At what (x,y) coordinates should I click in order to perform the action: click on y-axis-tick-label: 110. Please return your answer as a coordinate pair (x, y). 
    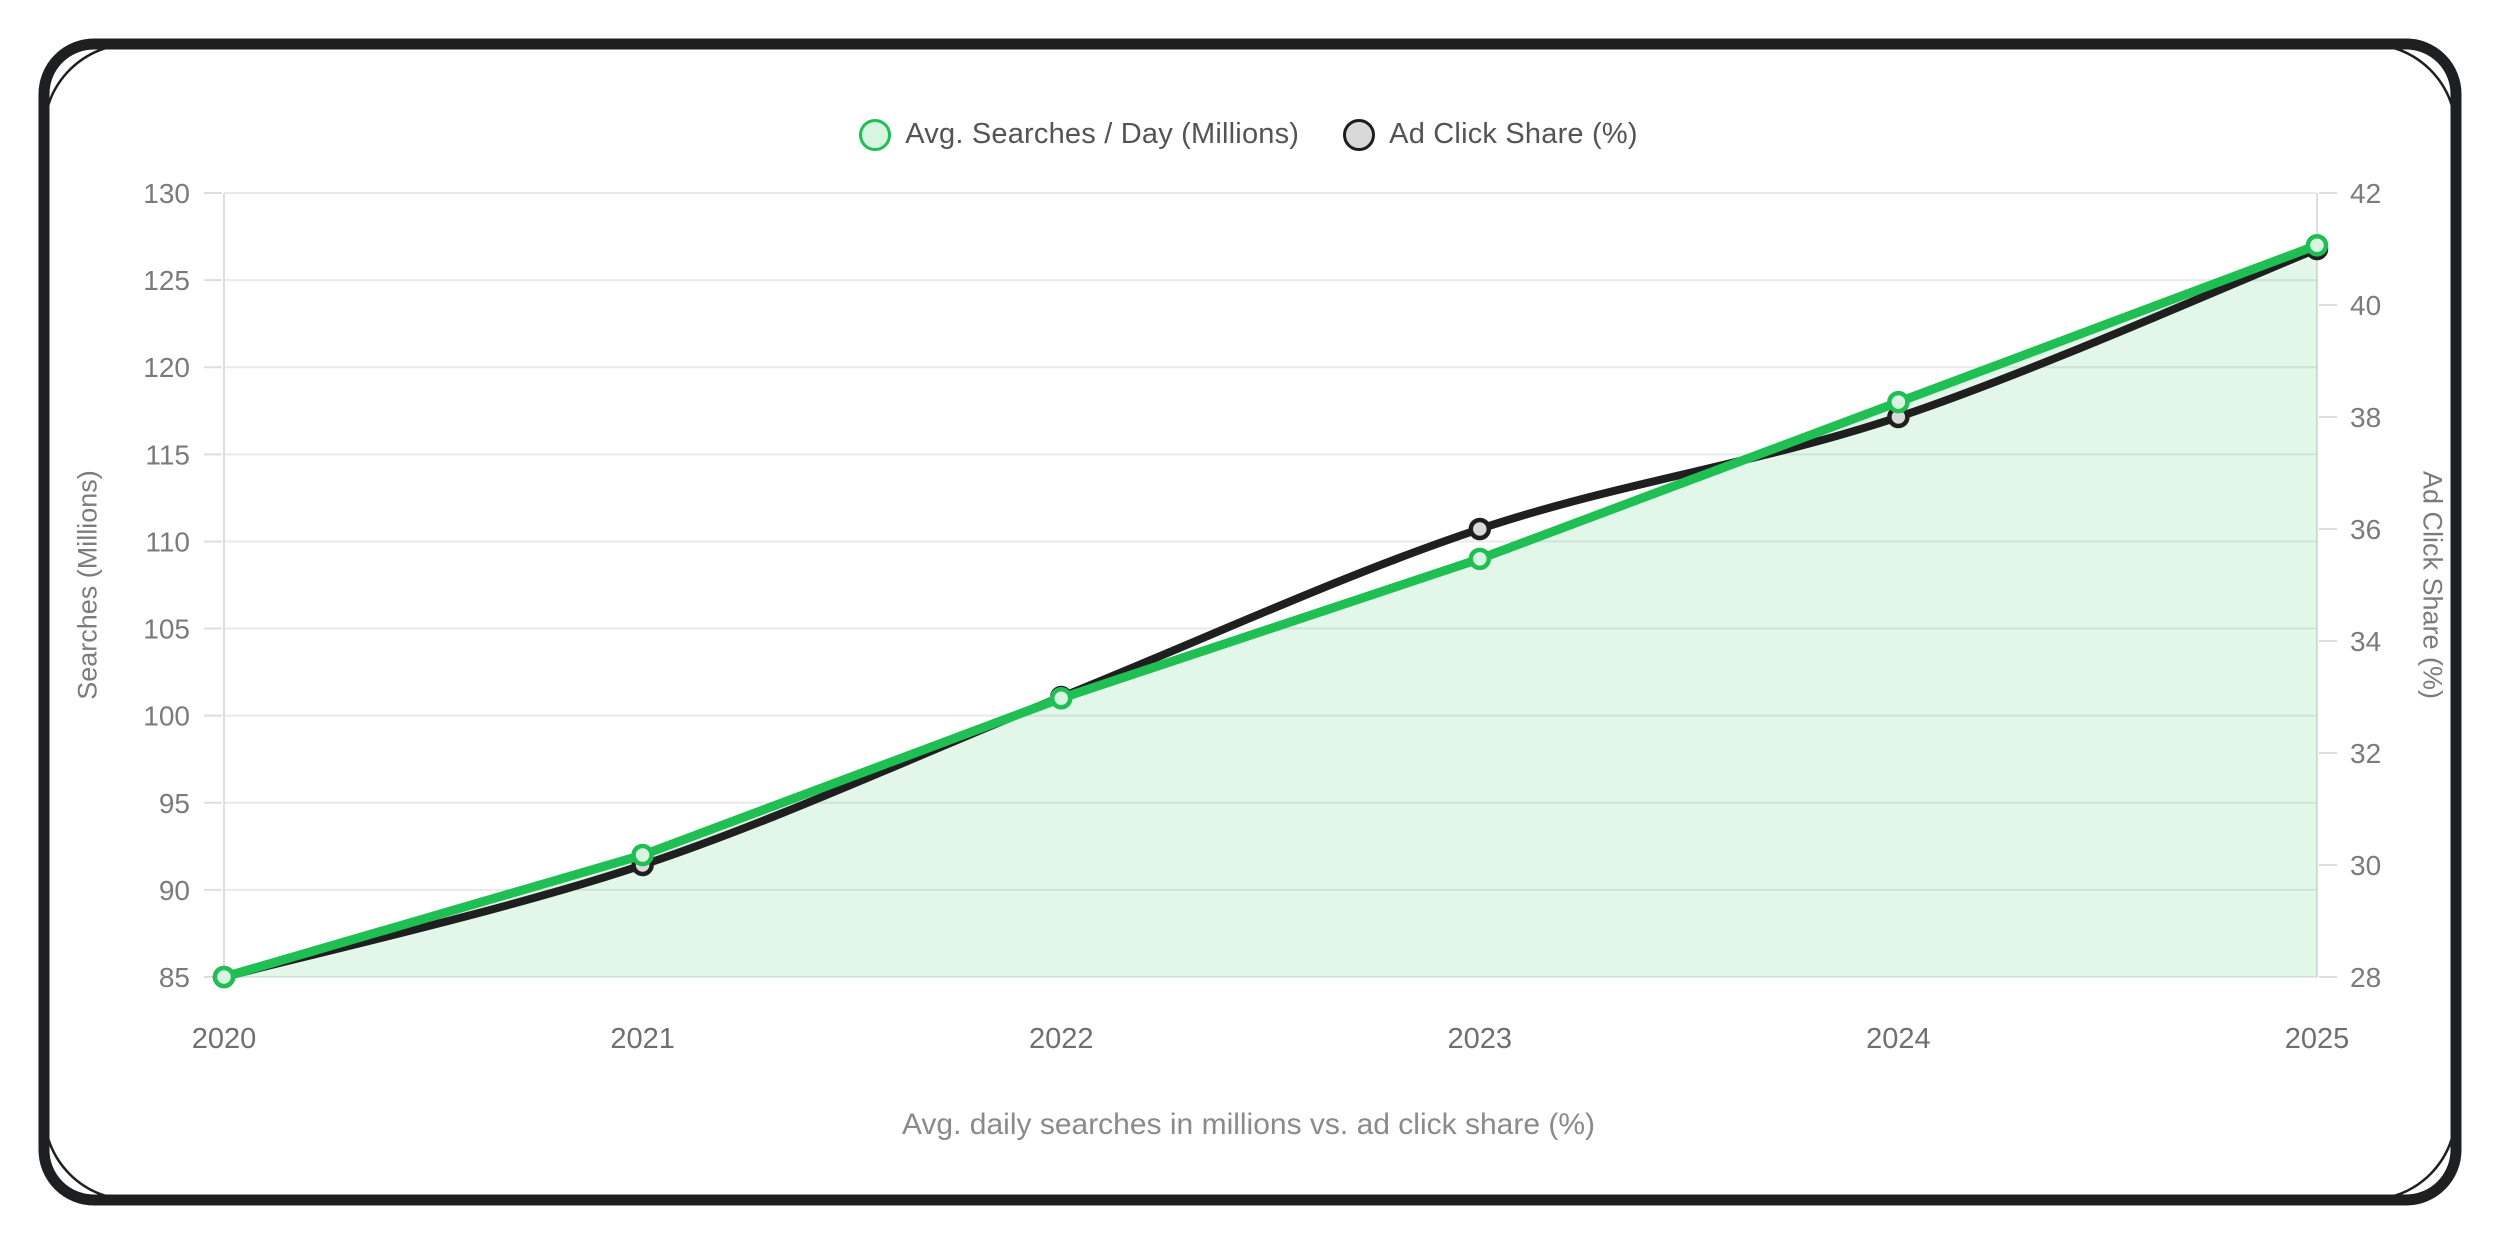
    Looking at the image, I should click on (167, 541).